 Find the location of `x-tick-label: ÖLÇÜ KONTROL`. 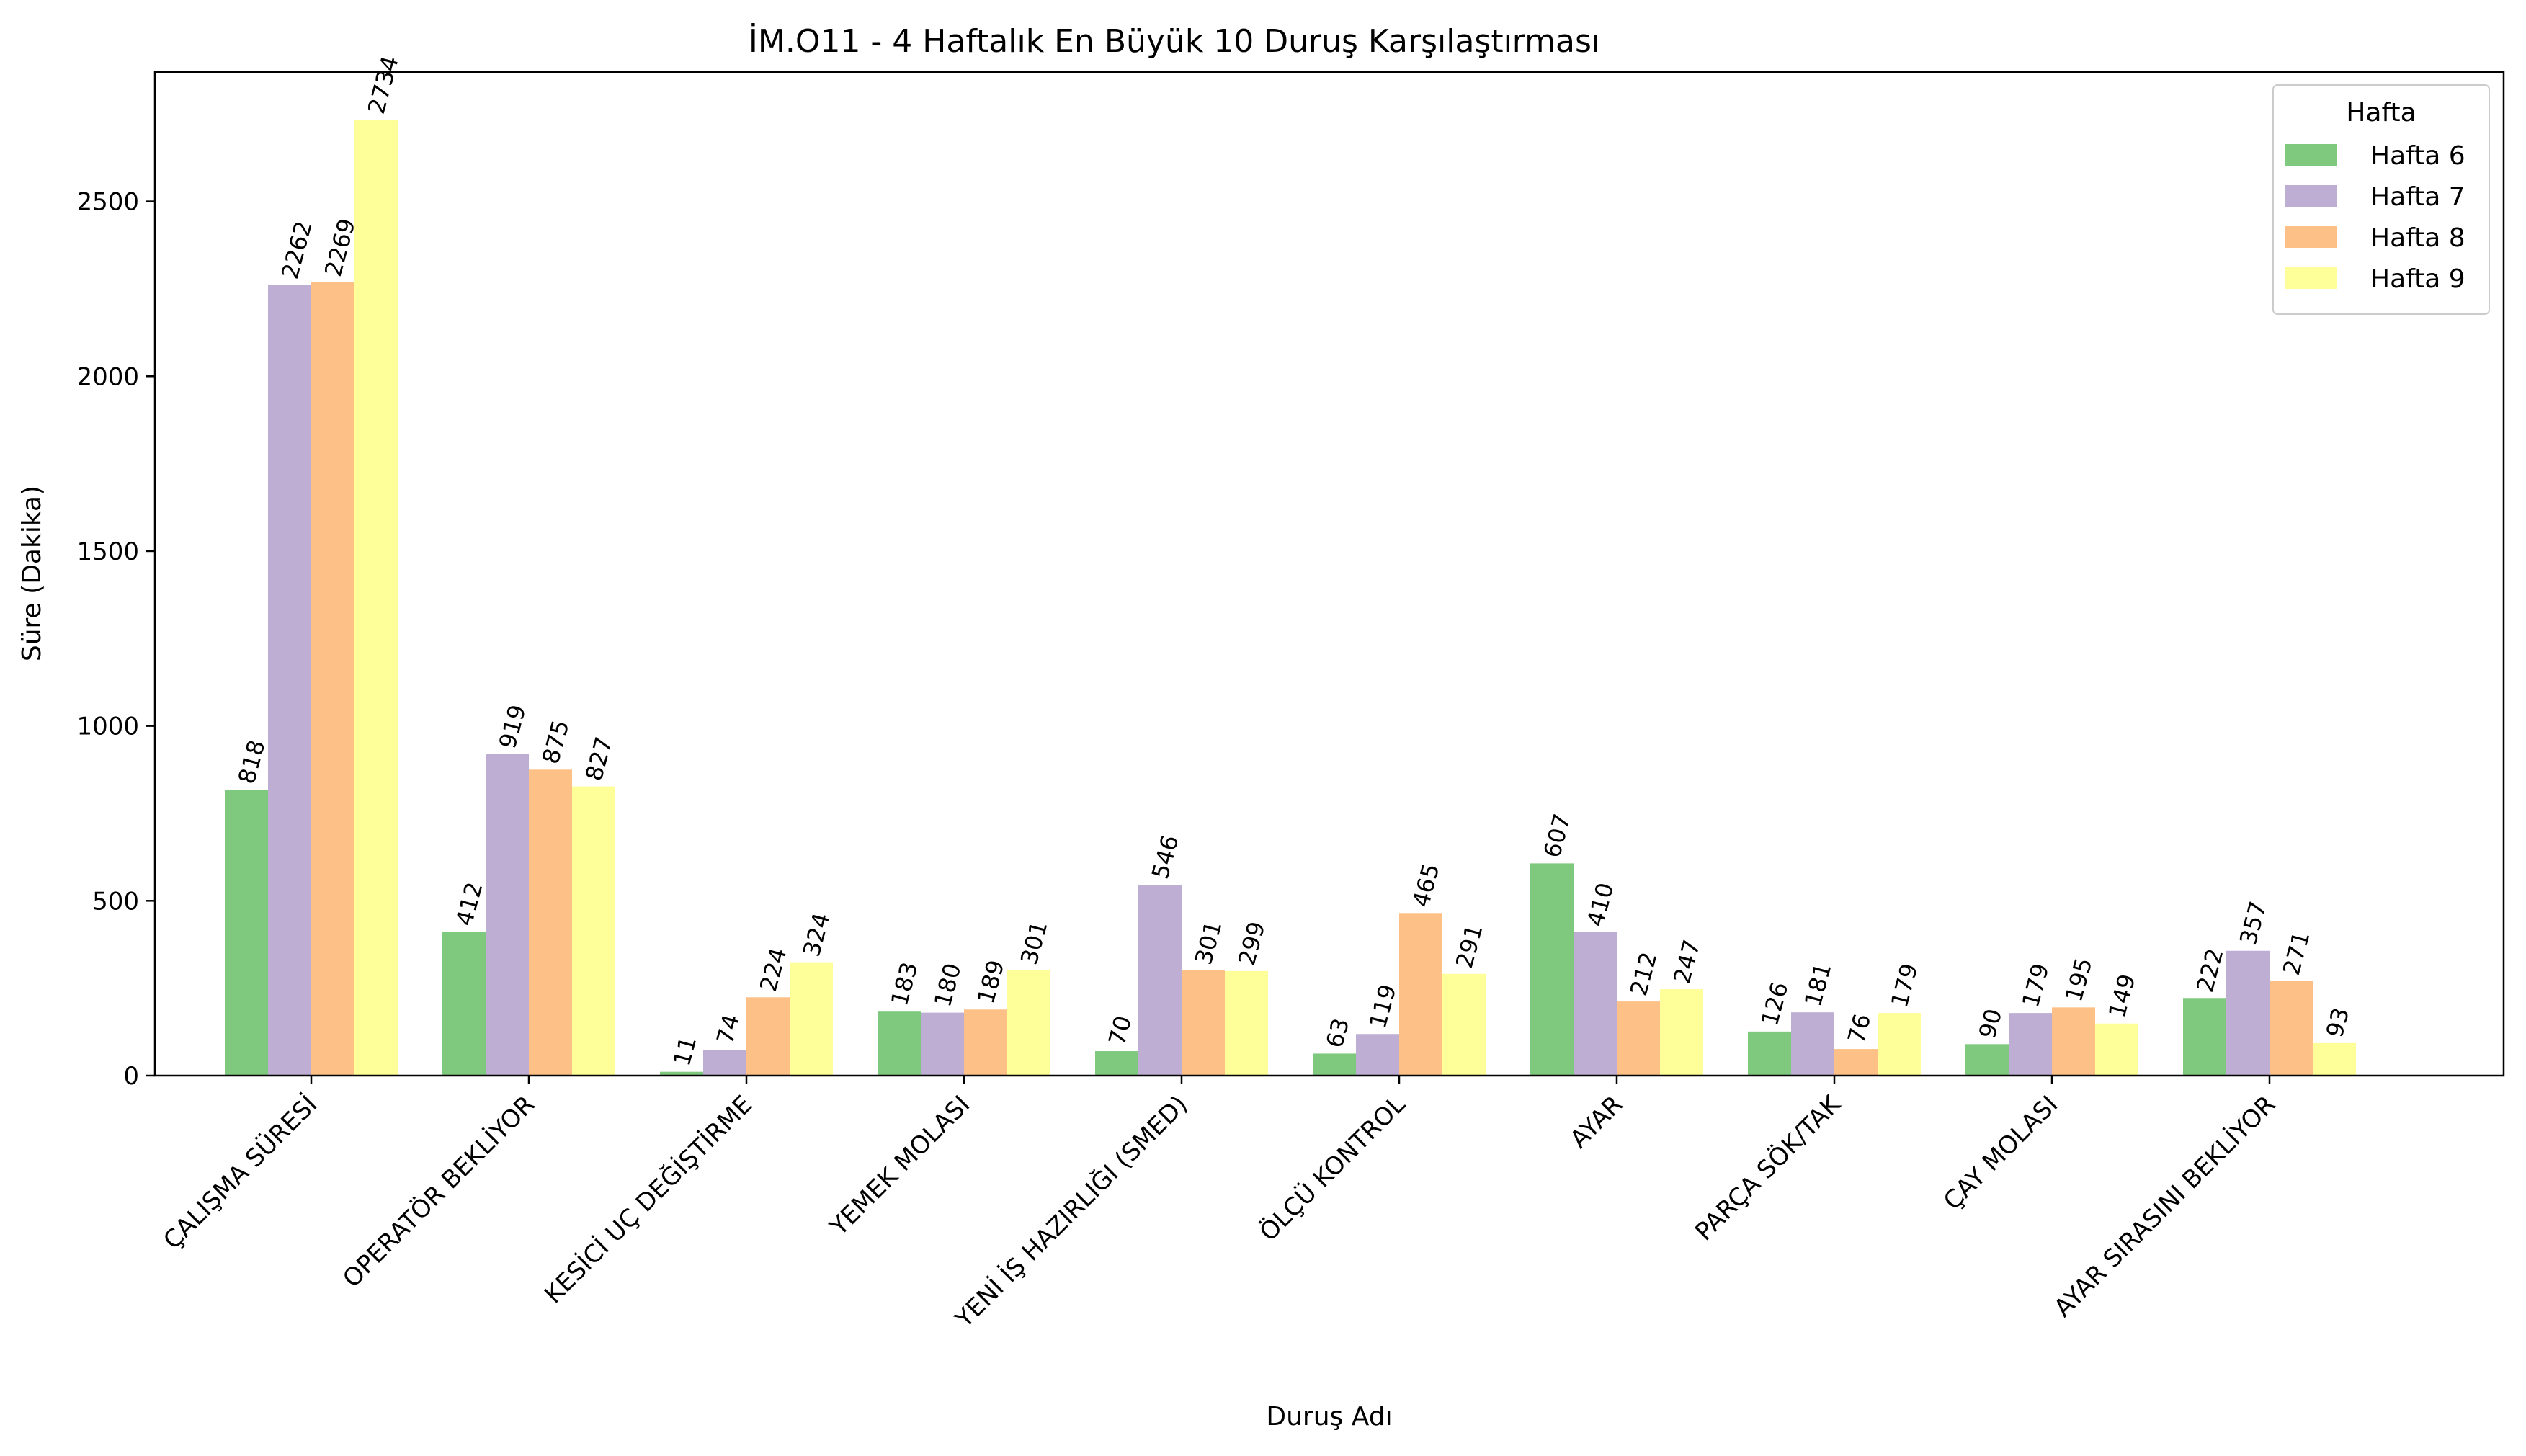

x-tick-label: ÖLÇÜ KONTROL is located at coordinates (1333, 1167).